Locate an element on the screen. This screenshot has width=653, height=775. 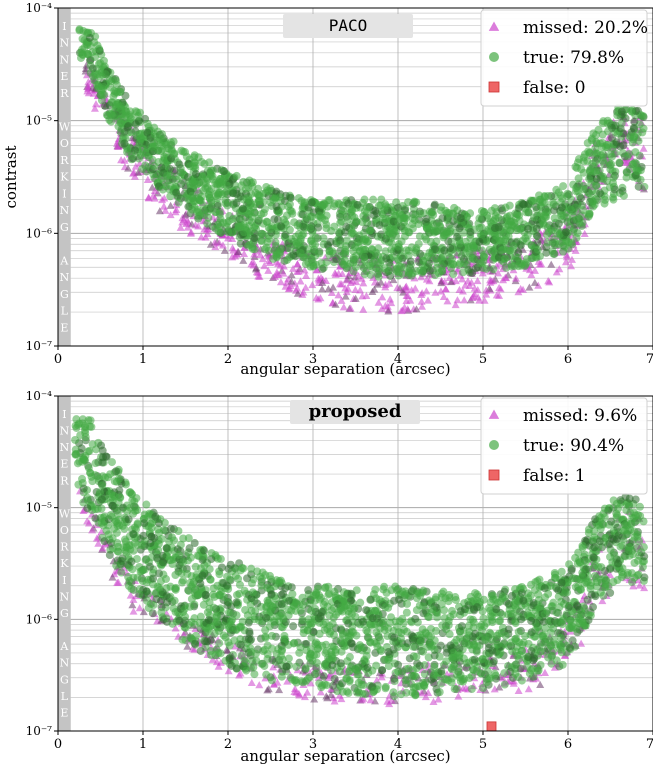
legend: missed: 20.2%true: 79.8%false: 0 is located at coordinates (564, 58).